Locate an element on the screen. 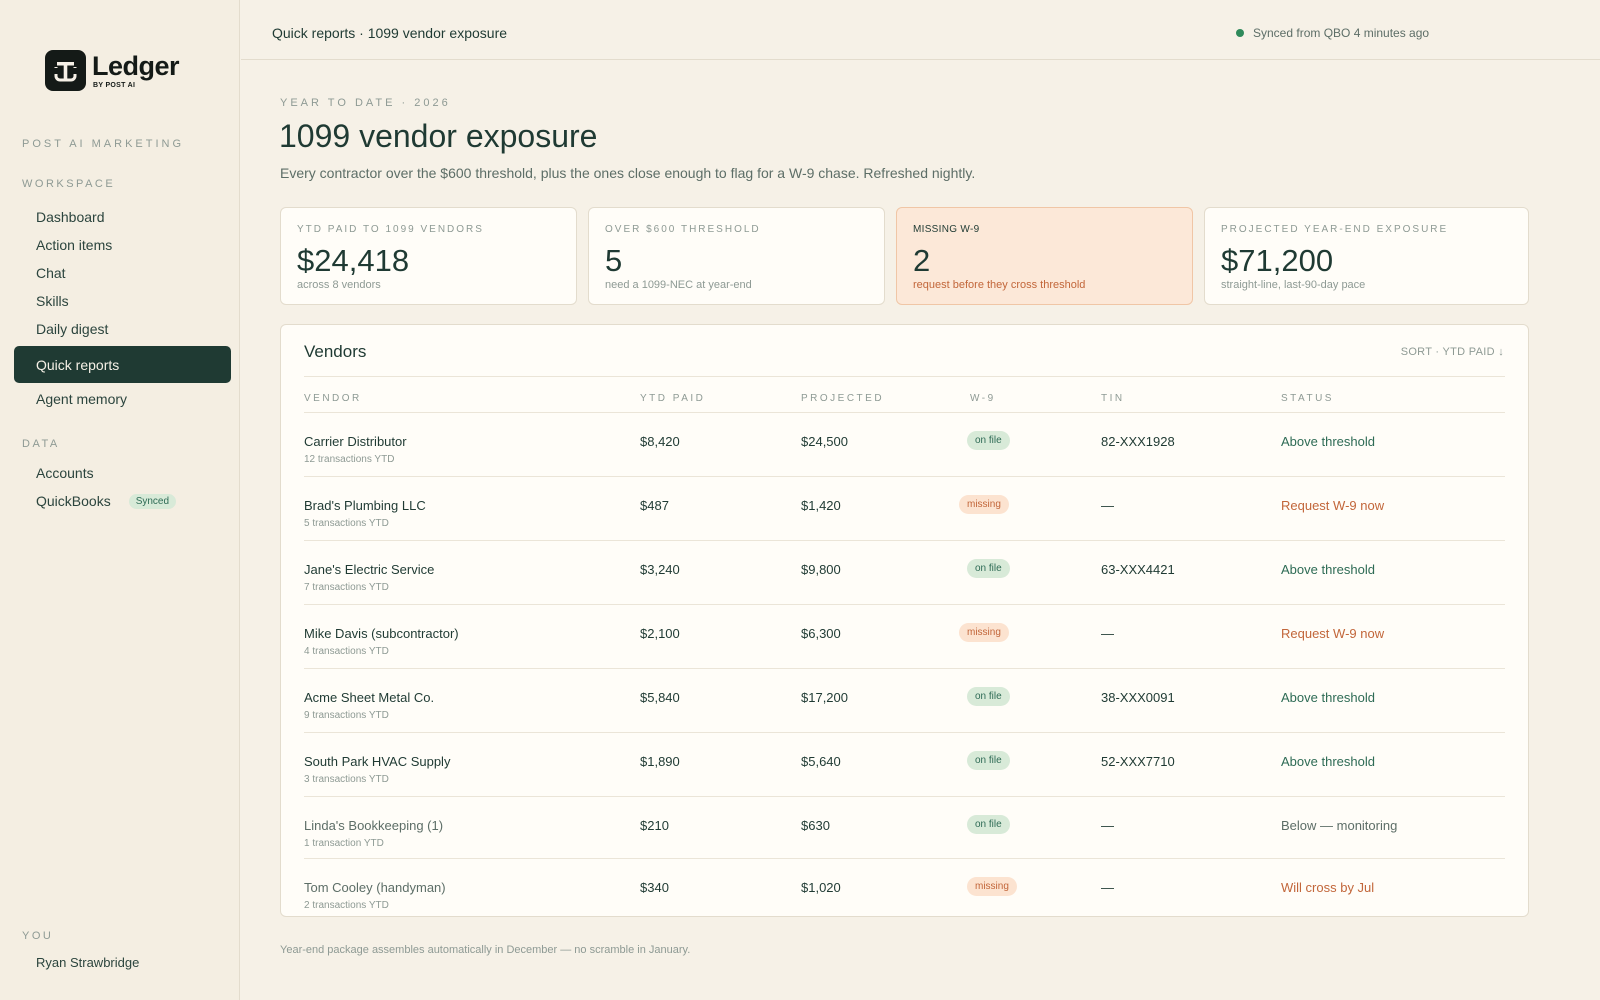 This screenshot has width=1600, height=1000. projected-value: $1,420 is located at coordinates (821, 505).